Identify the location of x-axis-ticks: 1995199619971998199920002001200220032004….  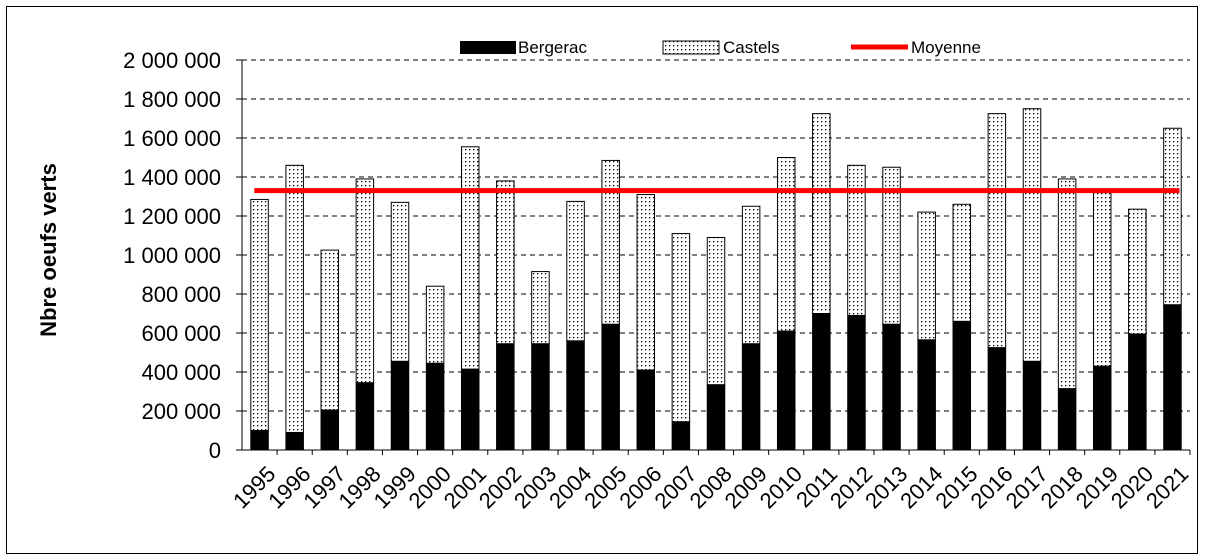
(710, 481).